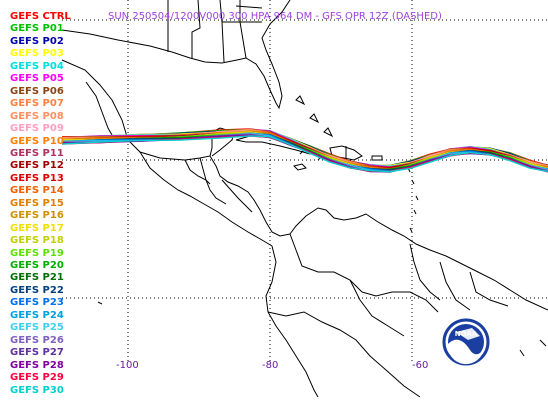  Describe the element at coordinates (37, 116) in the screenshot. I see `legend-item: GEFS P08` at that location.